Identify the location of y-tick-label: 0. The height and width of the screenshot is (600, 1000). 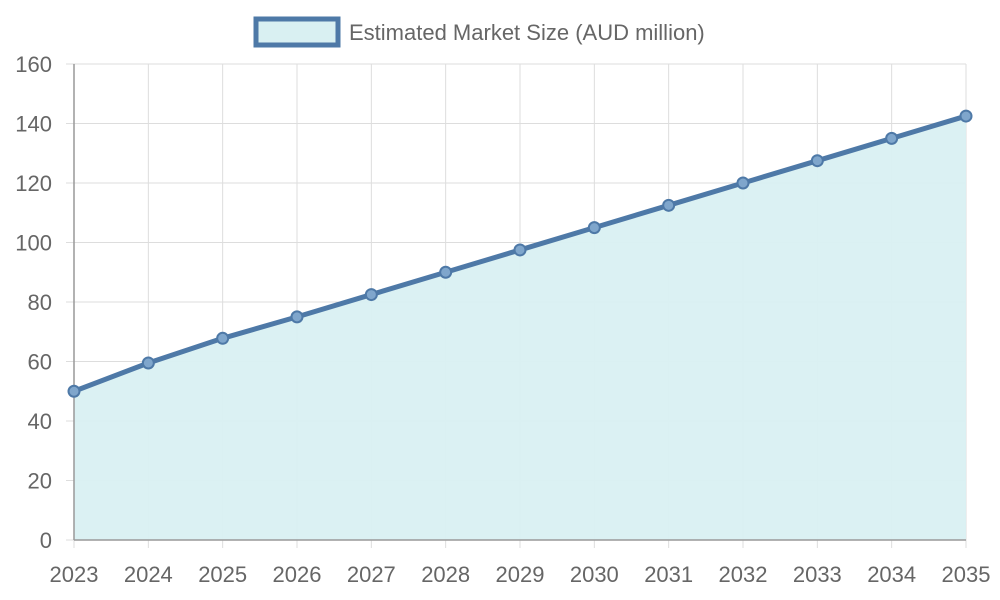
(46, 540).